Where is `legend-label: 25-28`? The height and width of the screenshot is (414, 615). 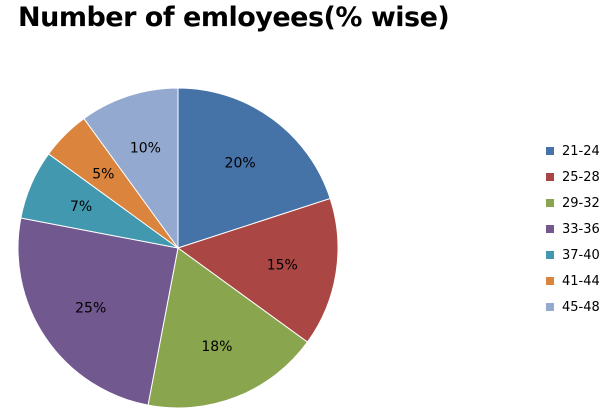
legend-label: 25-28 is located at coordinates (581, 177).